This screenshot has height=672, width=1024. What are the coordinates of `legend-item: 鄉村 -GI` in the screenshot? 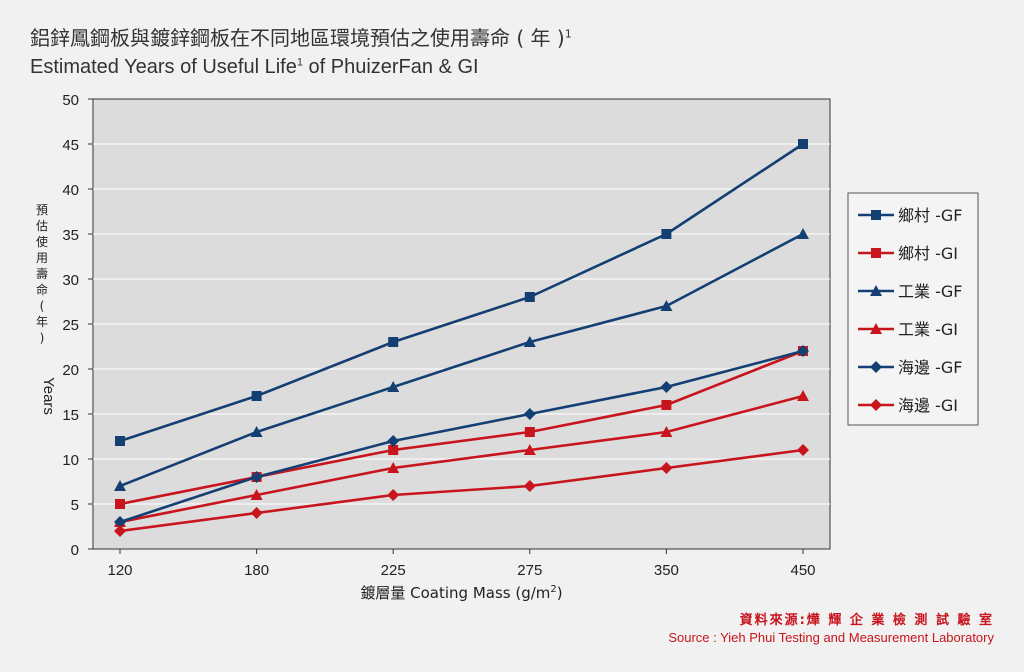 It's located at (908, 253).